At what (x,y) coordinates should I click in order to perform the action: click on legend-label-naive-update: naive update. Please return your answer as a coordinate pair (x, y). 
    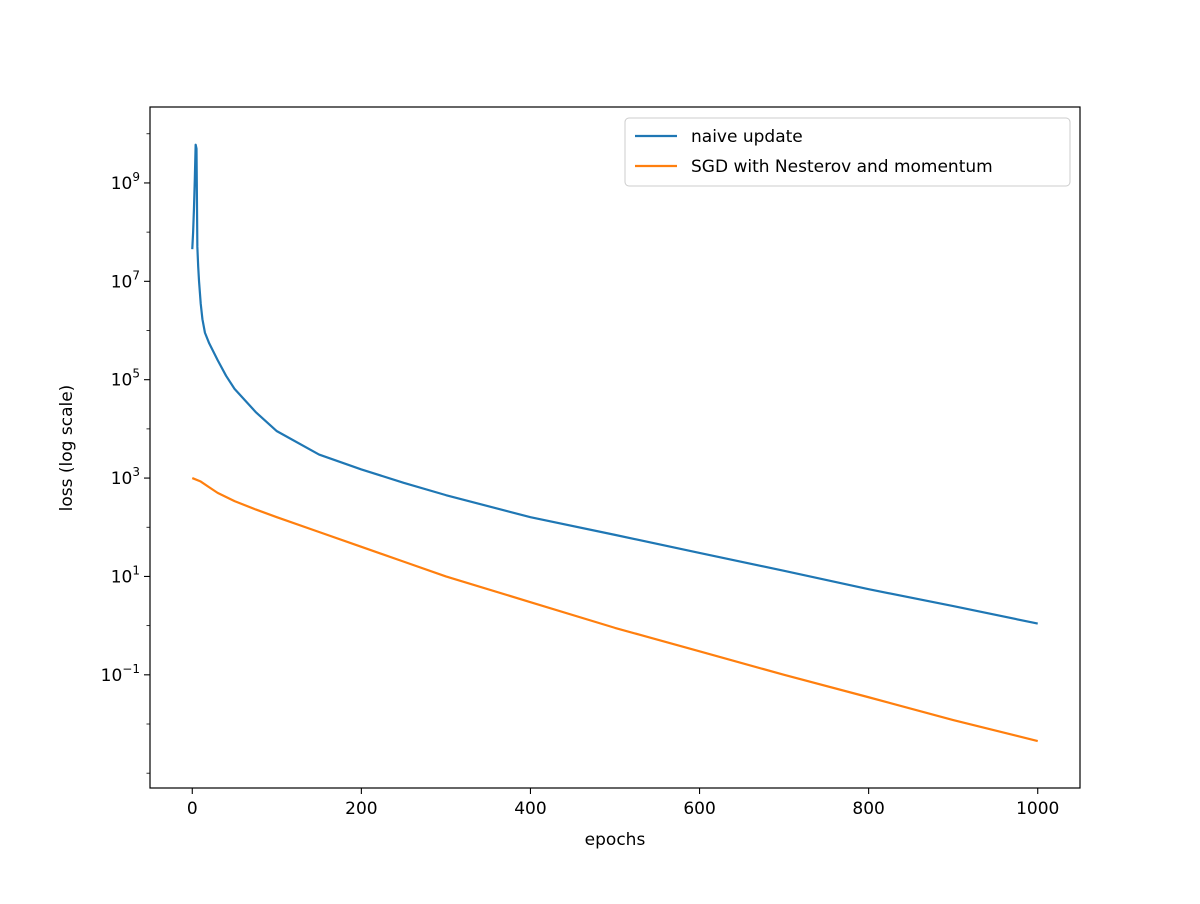
    Looking at the image, I should click on (747, 137).